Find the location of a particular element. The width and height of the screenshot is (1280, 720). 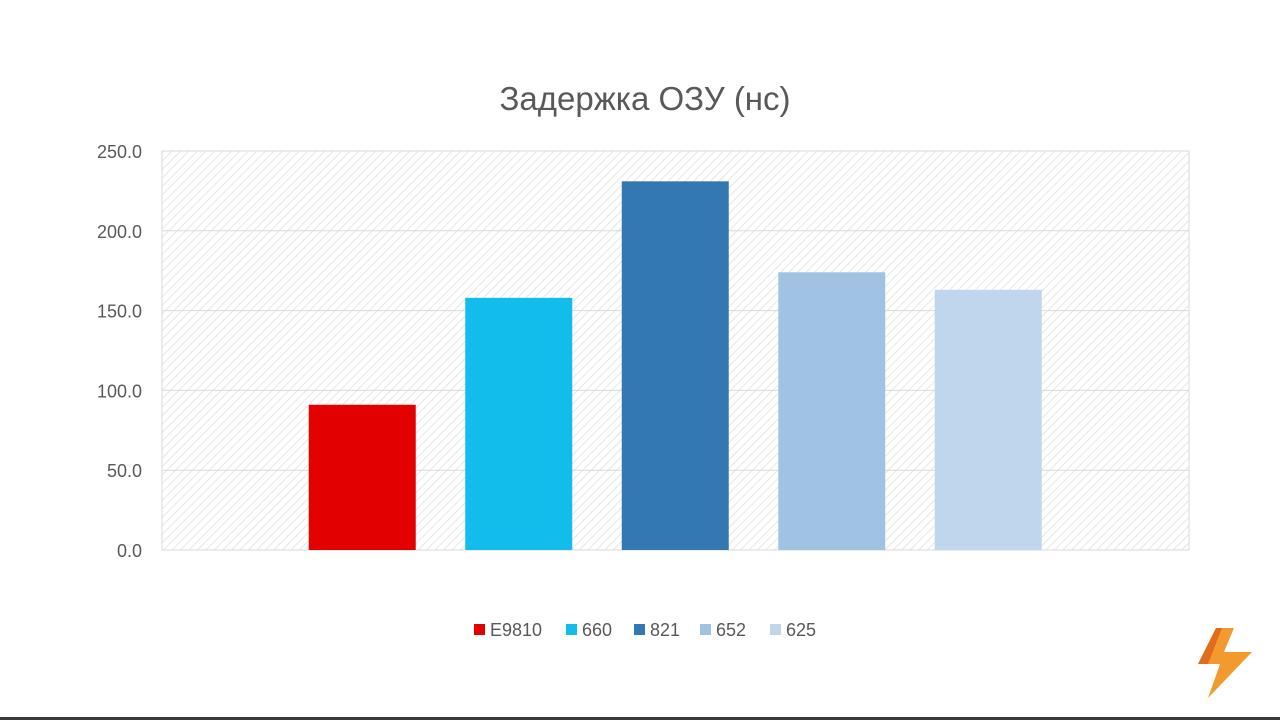

lightning-bolt-icon is located at coordinates (1225, 663).